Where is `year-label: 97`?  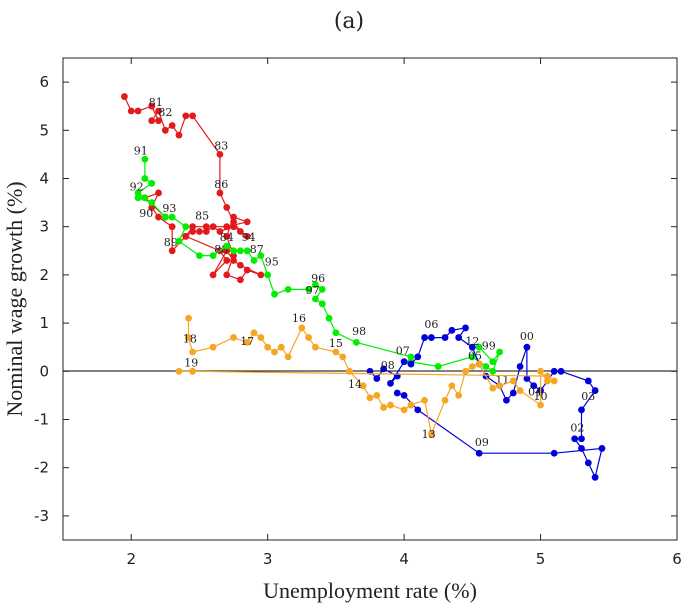 year-label: 97 is located at coordinates (313, 290).